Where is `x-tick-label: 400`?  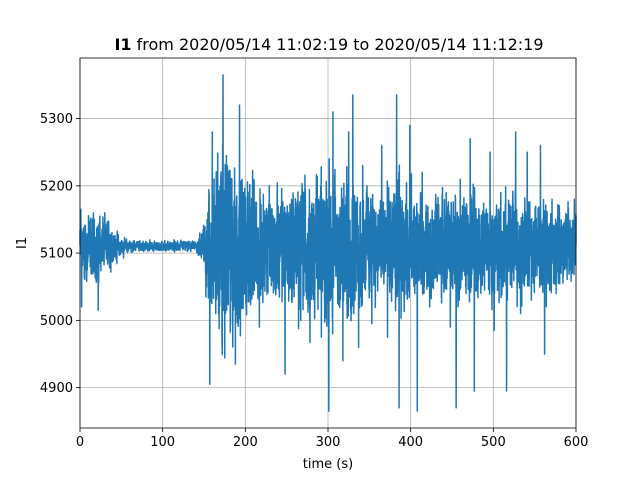
x-tick-label: 400 is located at coordinates (410, 442).